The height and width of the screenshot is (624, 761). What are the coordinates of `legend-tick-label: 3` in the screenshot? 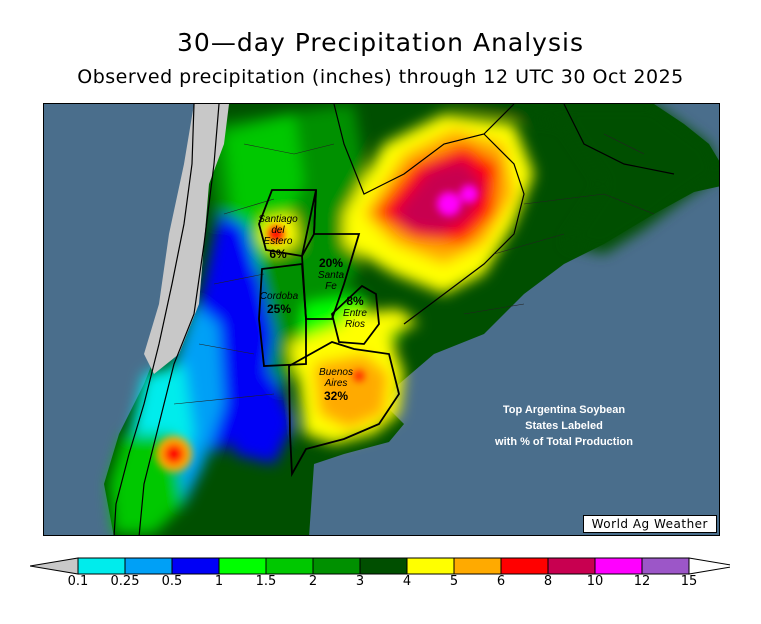 It's located at (360, 581).